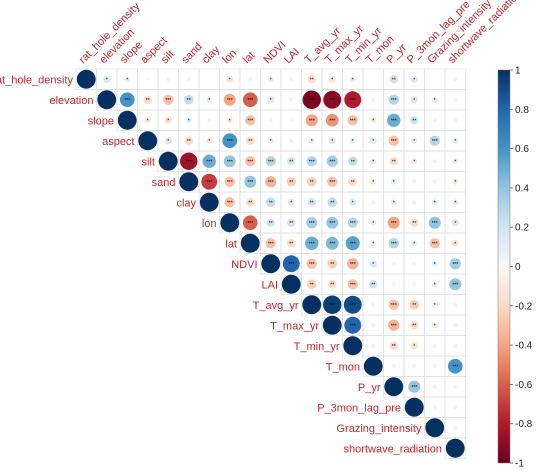 This screenshot has width=550, height=472. What do you see at coordinates (522, 110) in the screenshot?
I see `colorbar-tick-label: 0.8` at bounding box center [522, 110].